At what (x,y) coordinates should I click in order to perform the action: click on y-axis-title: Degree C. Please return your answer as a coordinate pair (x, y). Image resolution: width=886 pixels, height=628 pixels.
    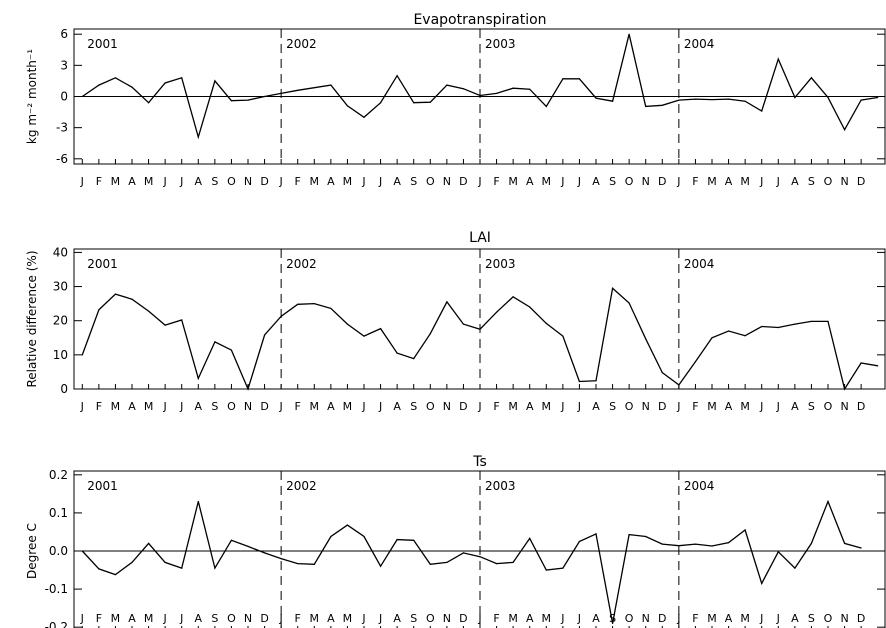
    Looking at the image, I should click on (32, 551).